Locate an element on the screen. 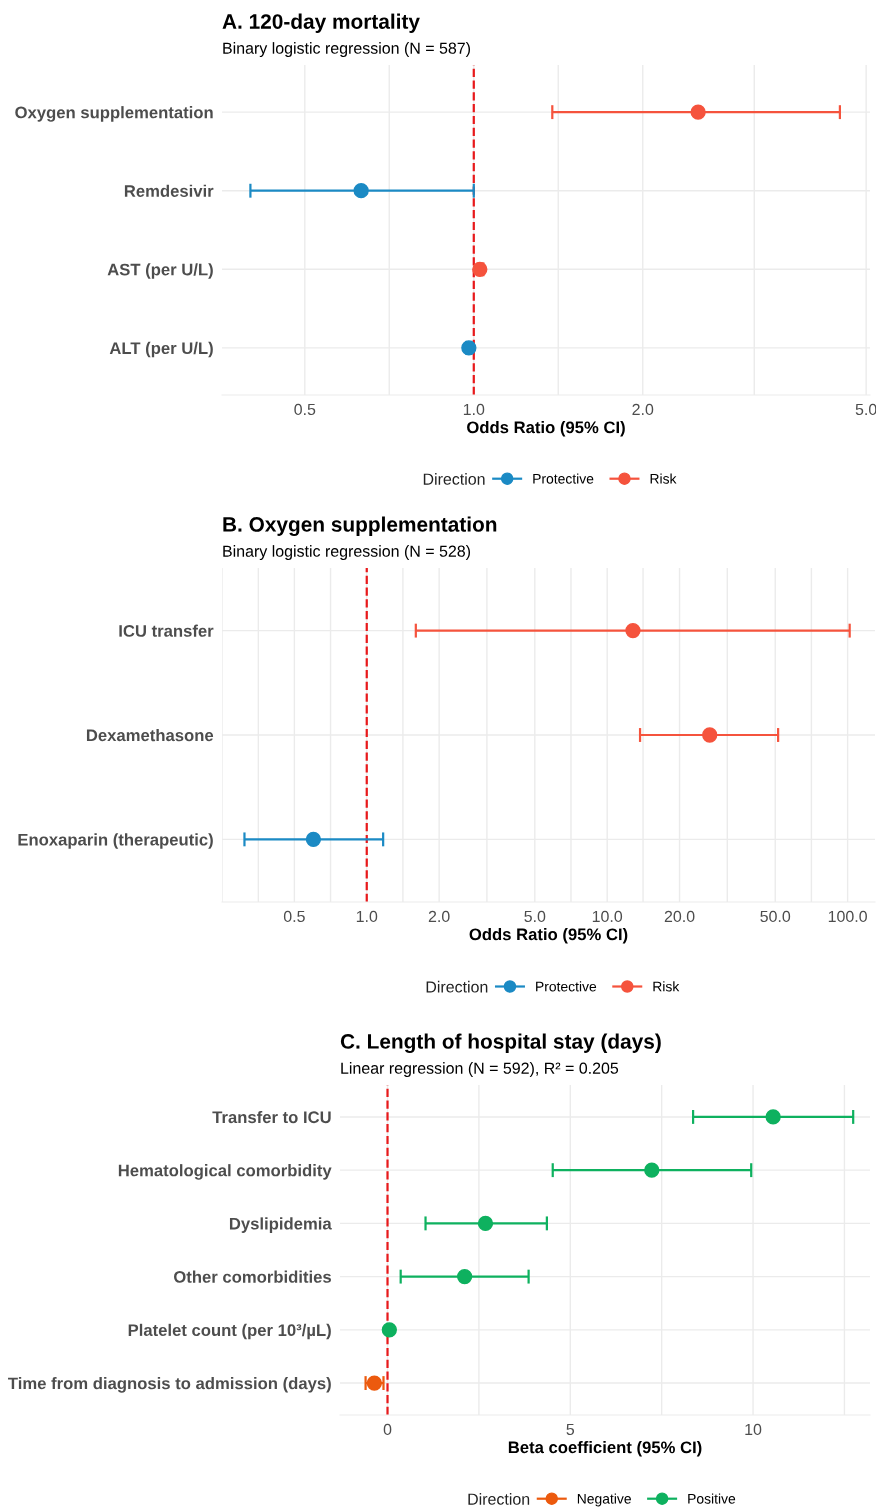 This screenshot has height=1508, width=876. y-tick-label: Platelet count (per 10³/µL) is located at coordinates (229, 1331).